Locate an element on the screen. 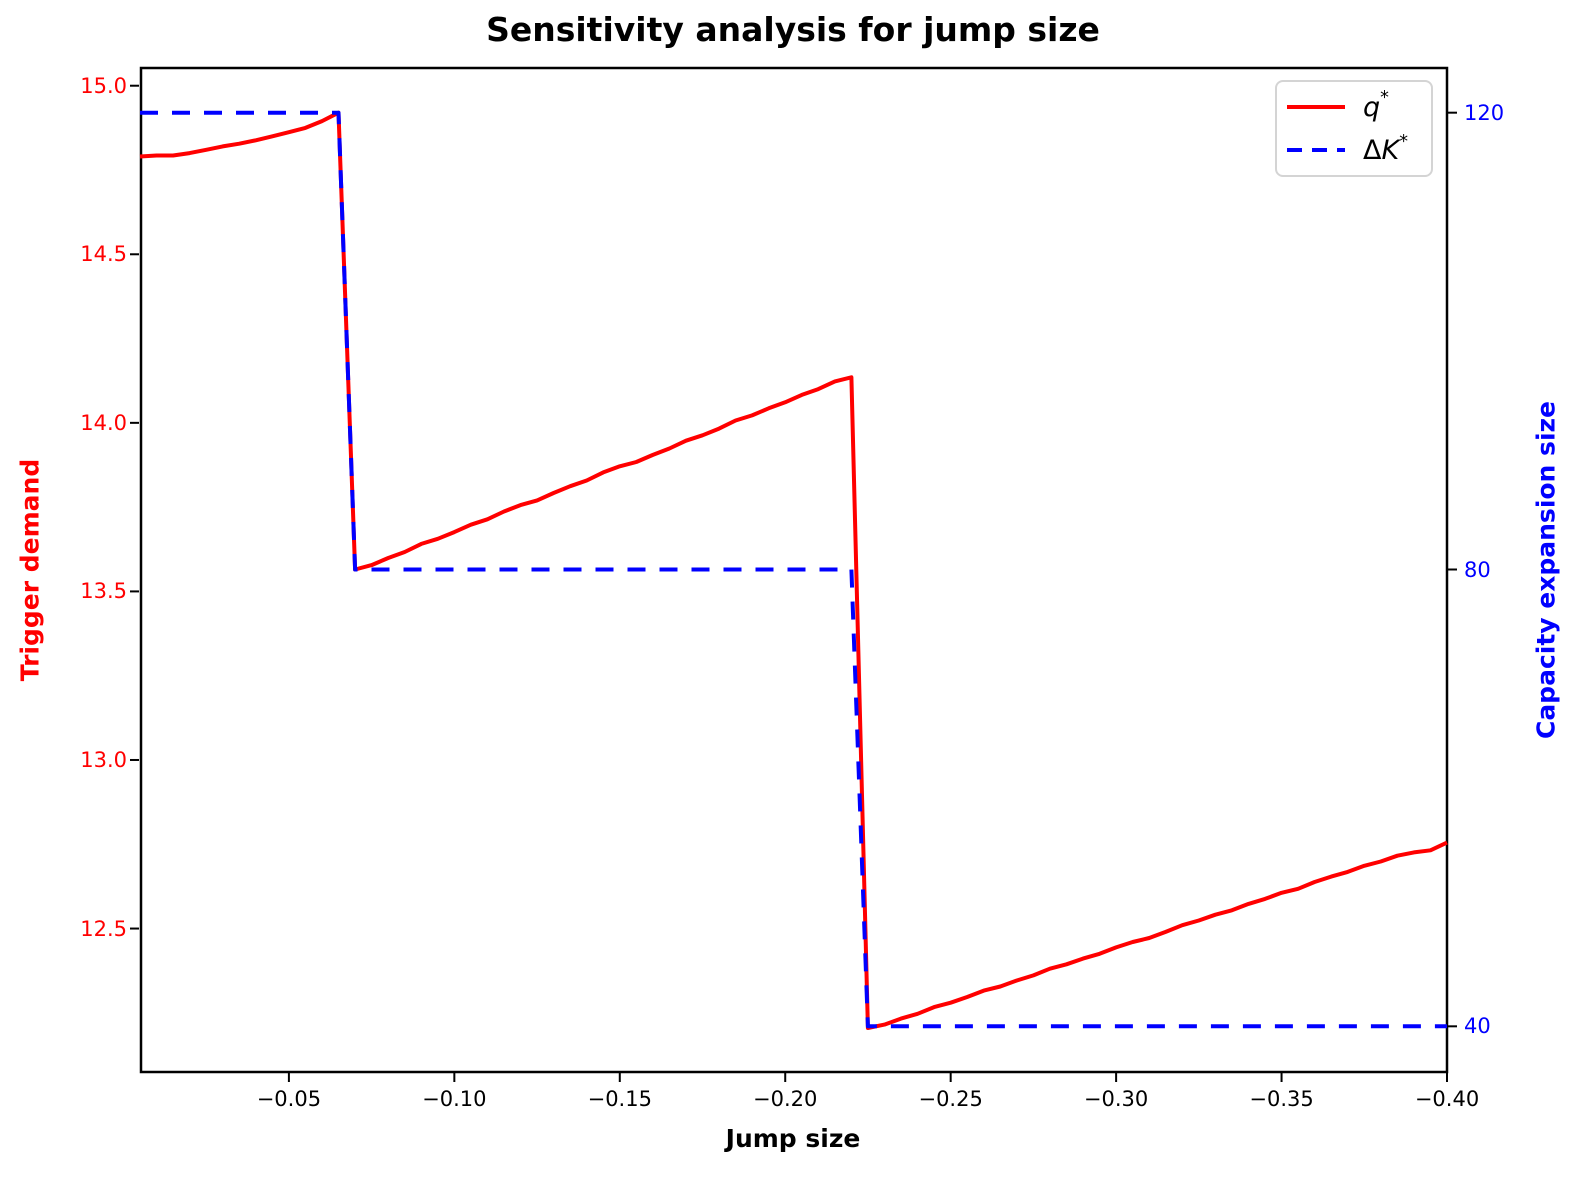 This screenshot has height=1178, width=1578. y-left-tick-label: 13.0 is located at coordinates (103, 759).